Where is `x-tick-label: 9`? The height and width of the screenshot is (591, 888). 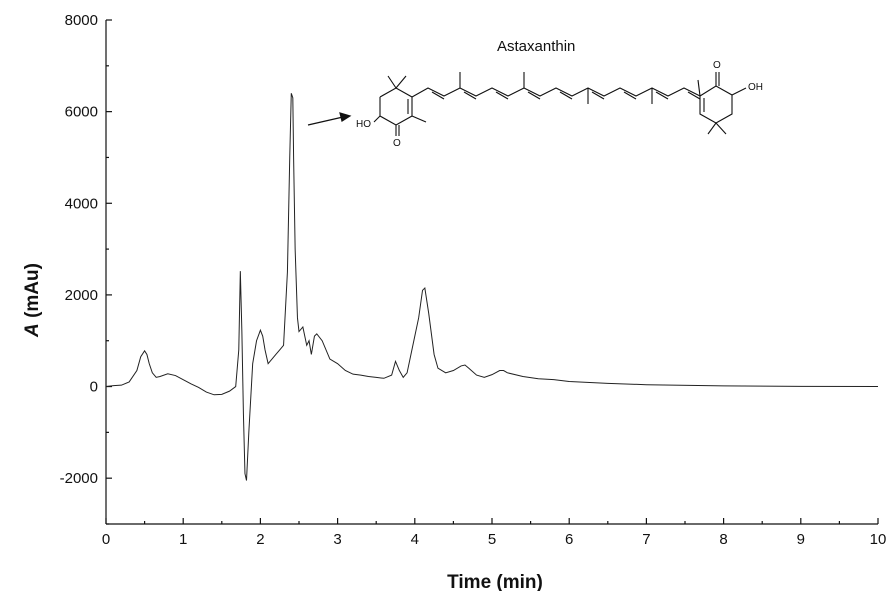
x-tick-label: 9 is located at coordinates (801, 539).